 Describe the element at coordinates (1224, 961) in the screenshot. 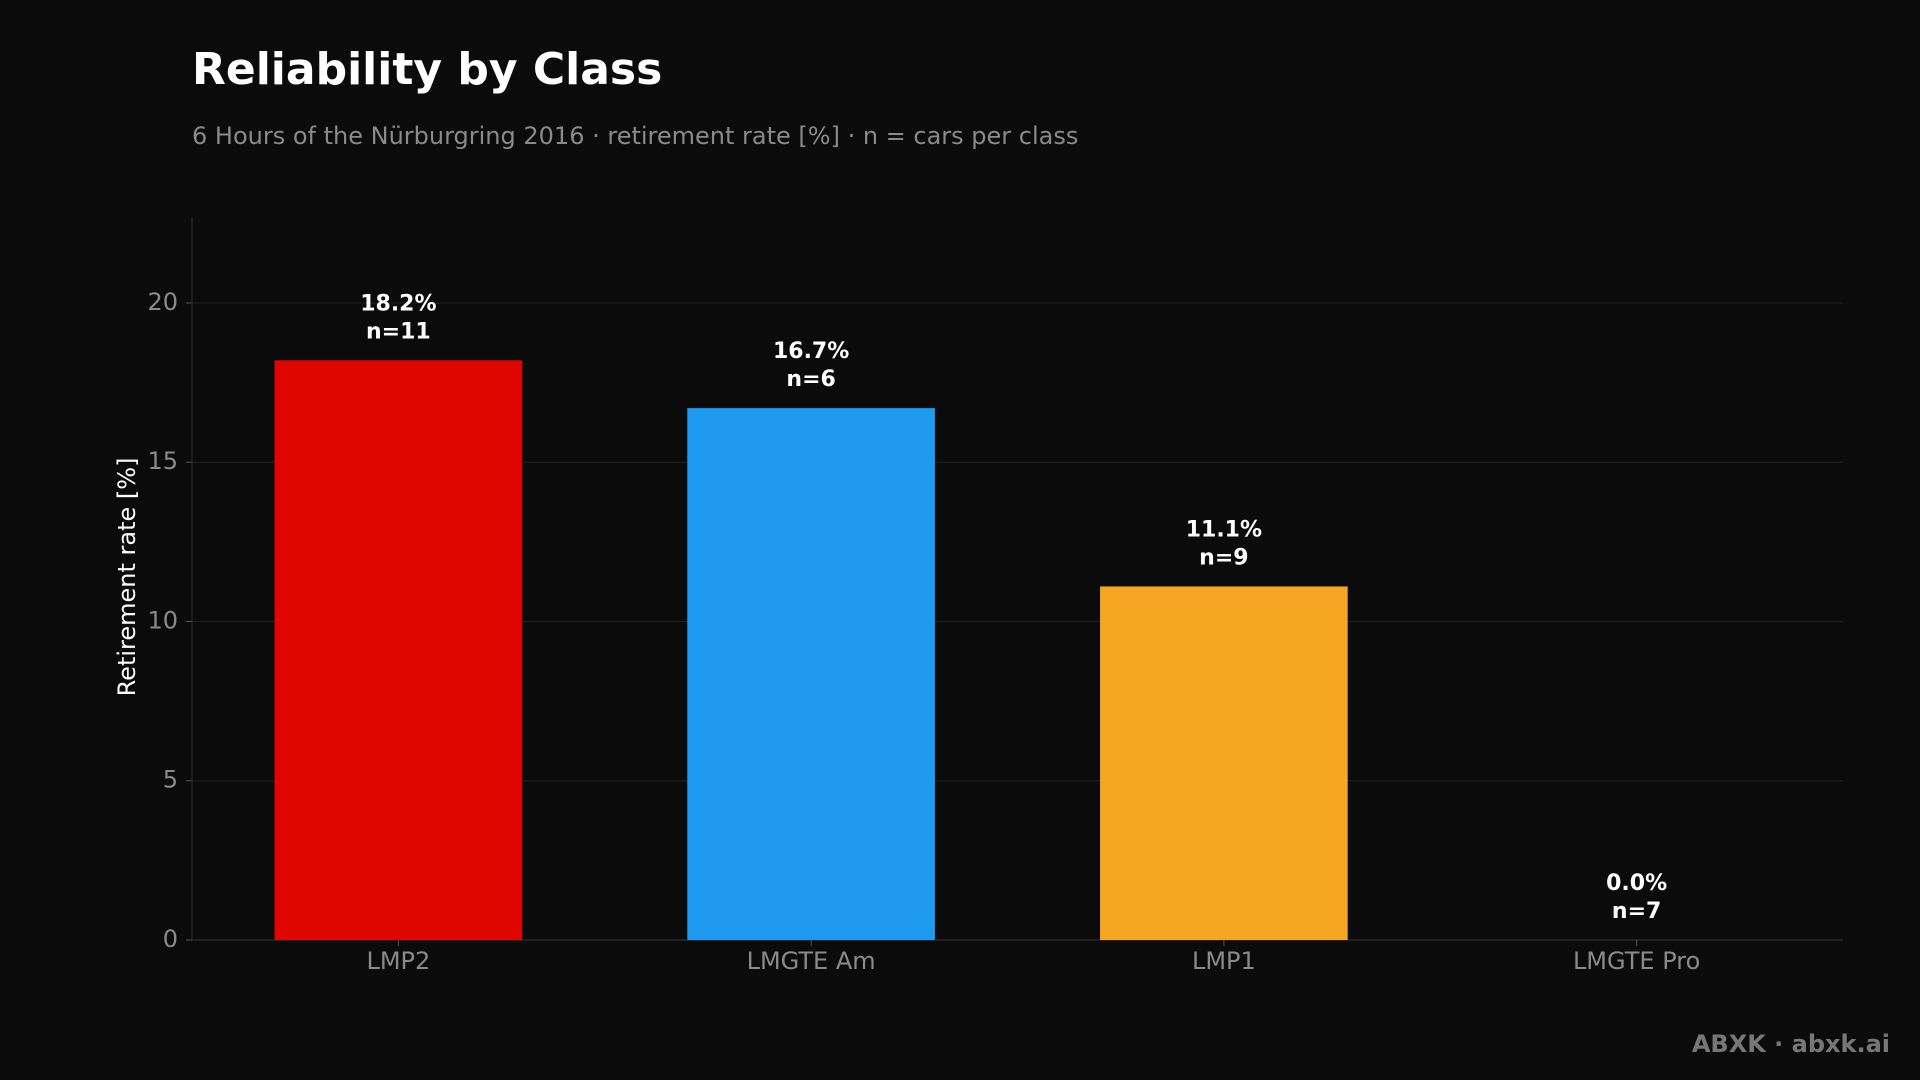

I see `x-tick-label: LMP1` at that location.